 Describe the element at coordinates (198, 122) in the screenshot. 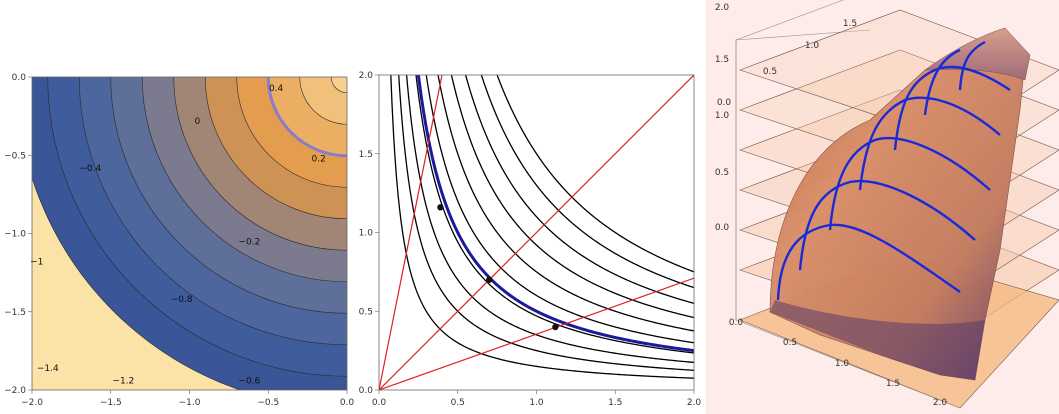

I see `contour-label: 0` at that location.